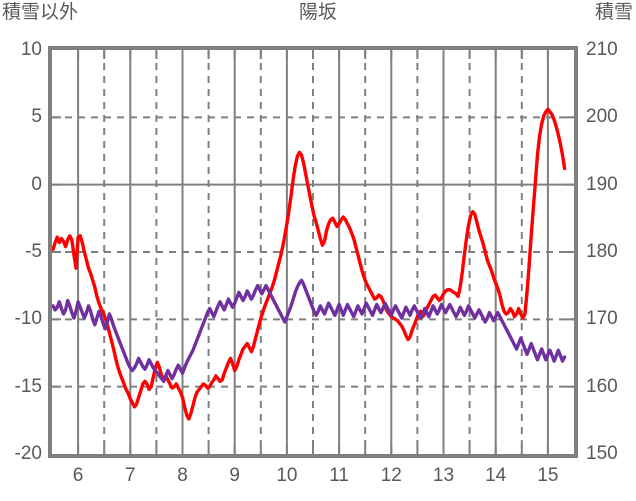 The image size is (636, 501). What do you see at coordinates (182, 475) in the screenshot?
I see `x-axis-tick-label: 8` at bounding box center [182, 475].